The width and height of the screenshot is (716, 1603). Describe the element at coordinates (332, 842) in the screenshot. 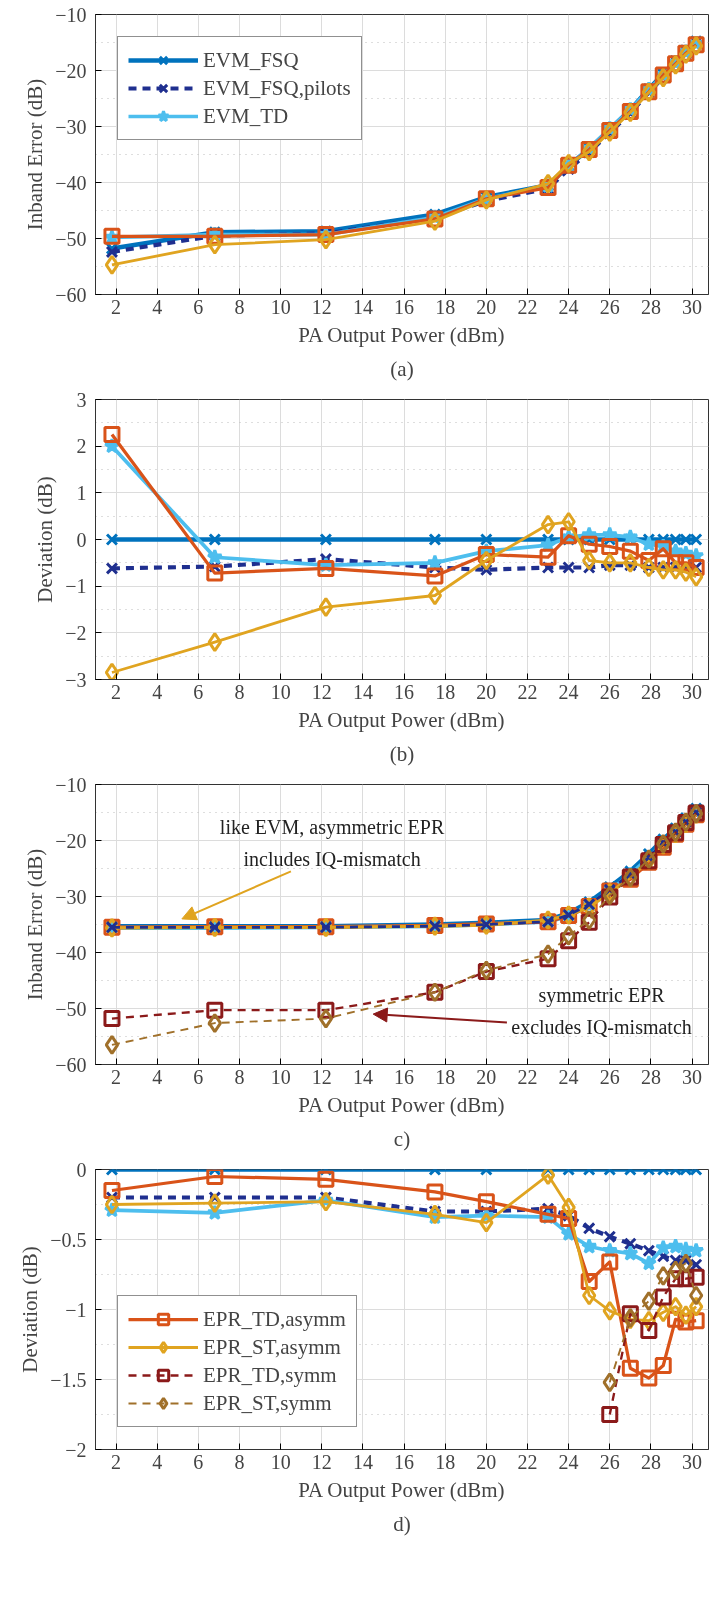

I see `annotation: like EVM, asymmetric EPR includes IQ-mismatch` at that location.